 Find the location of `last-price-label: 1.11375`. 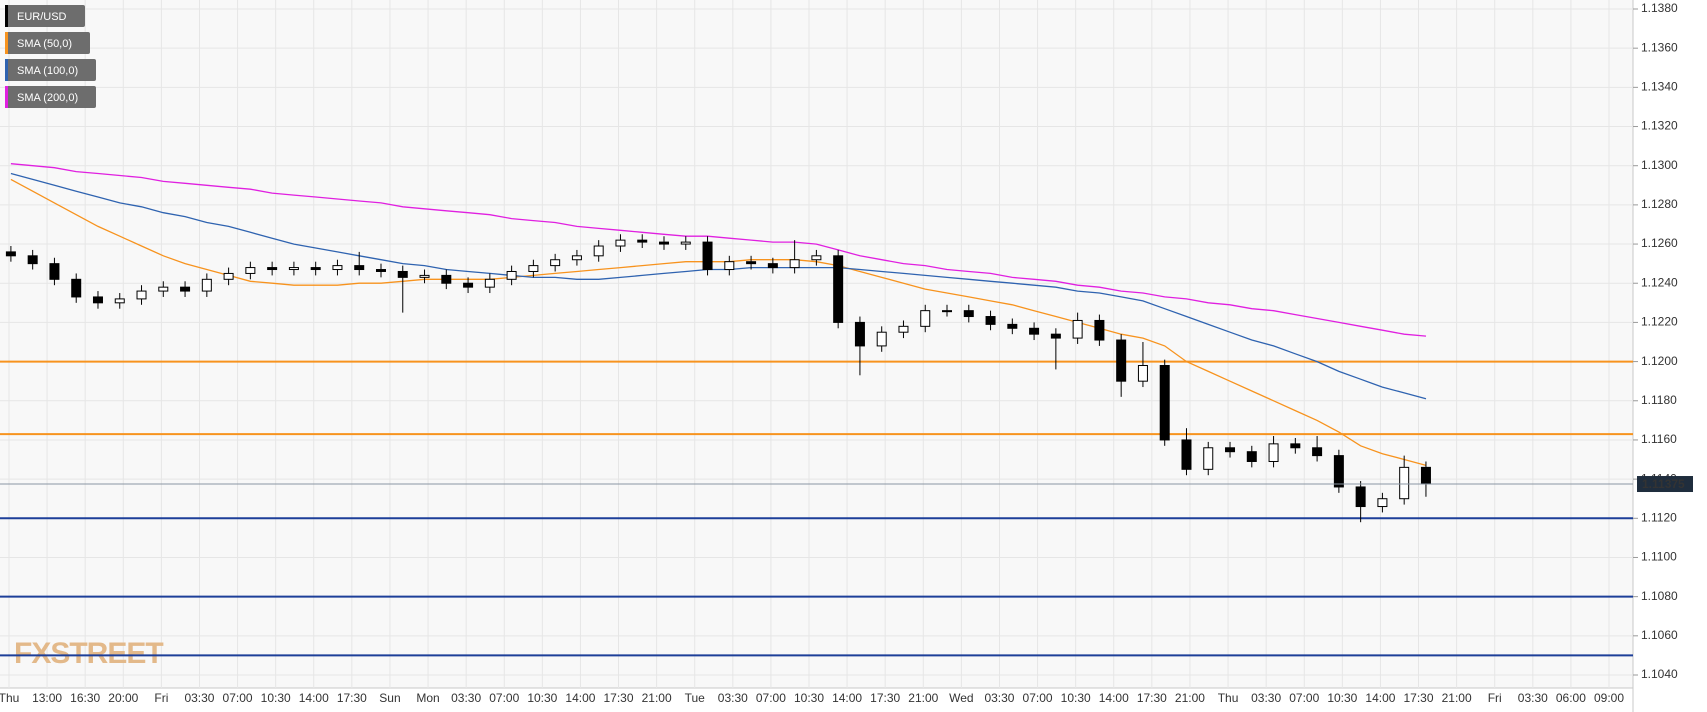

last-price-label: 1.11375 is located at coordinates (1663, 484).